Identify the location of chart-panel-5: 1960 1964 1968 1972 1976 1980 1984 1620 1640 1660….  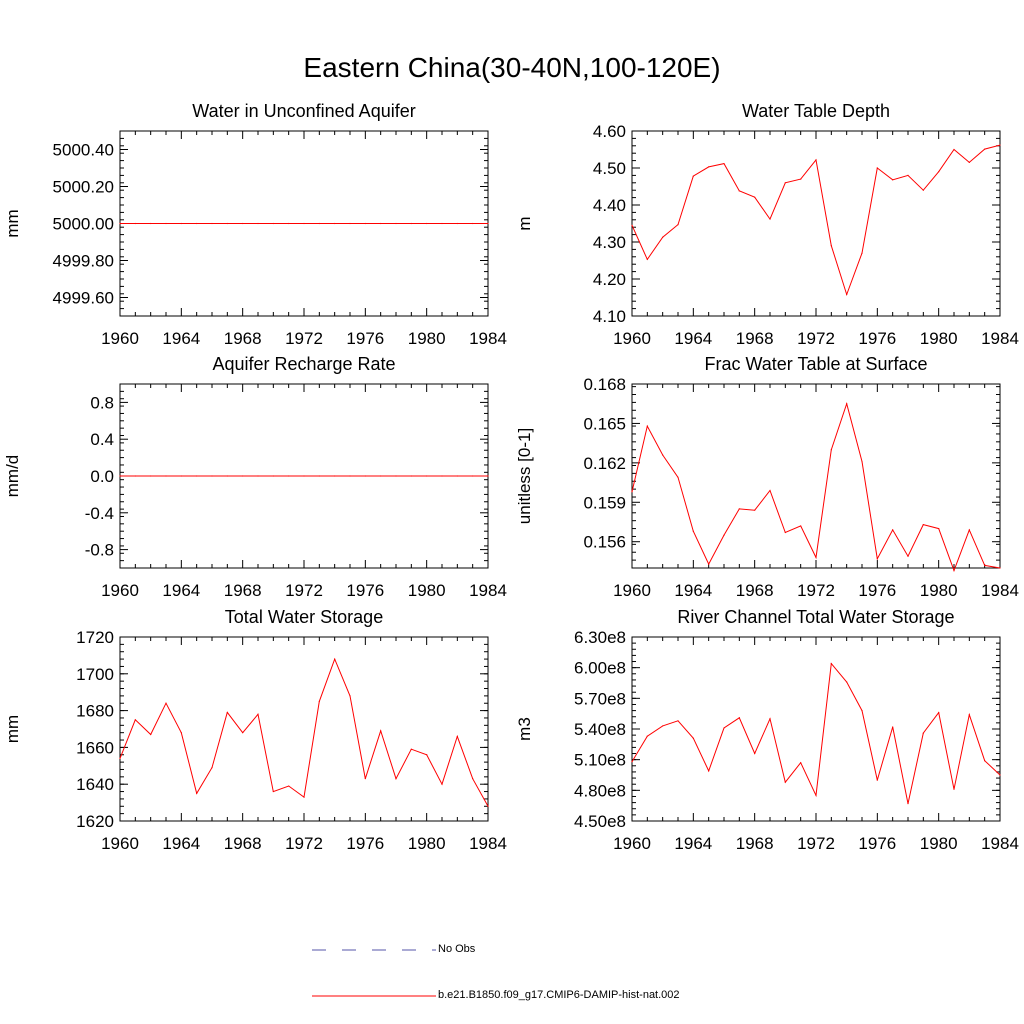
(255, 740).